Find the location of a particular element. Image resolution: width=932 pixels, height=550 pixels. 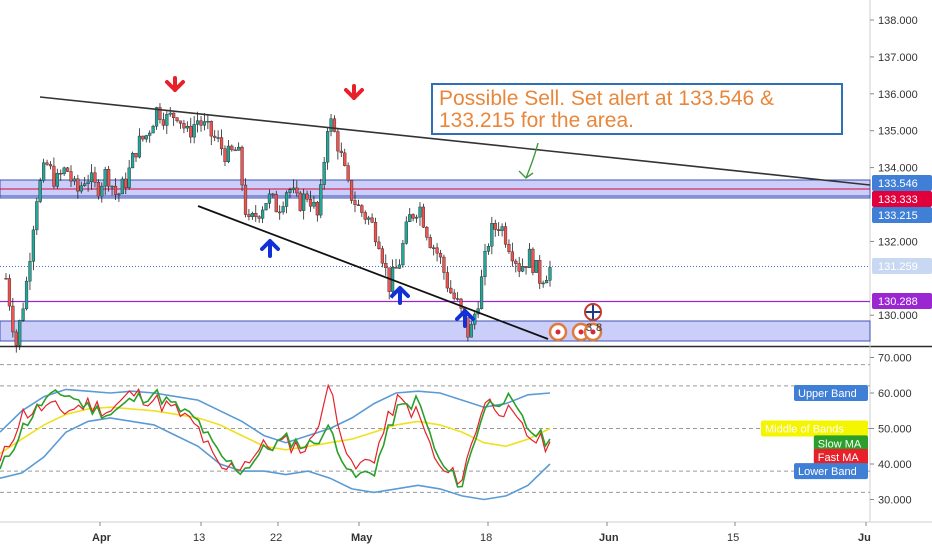

lower-band-line is located at coordinates (275, 459).